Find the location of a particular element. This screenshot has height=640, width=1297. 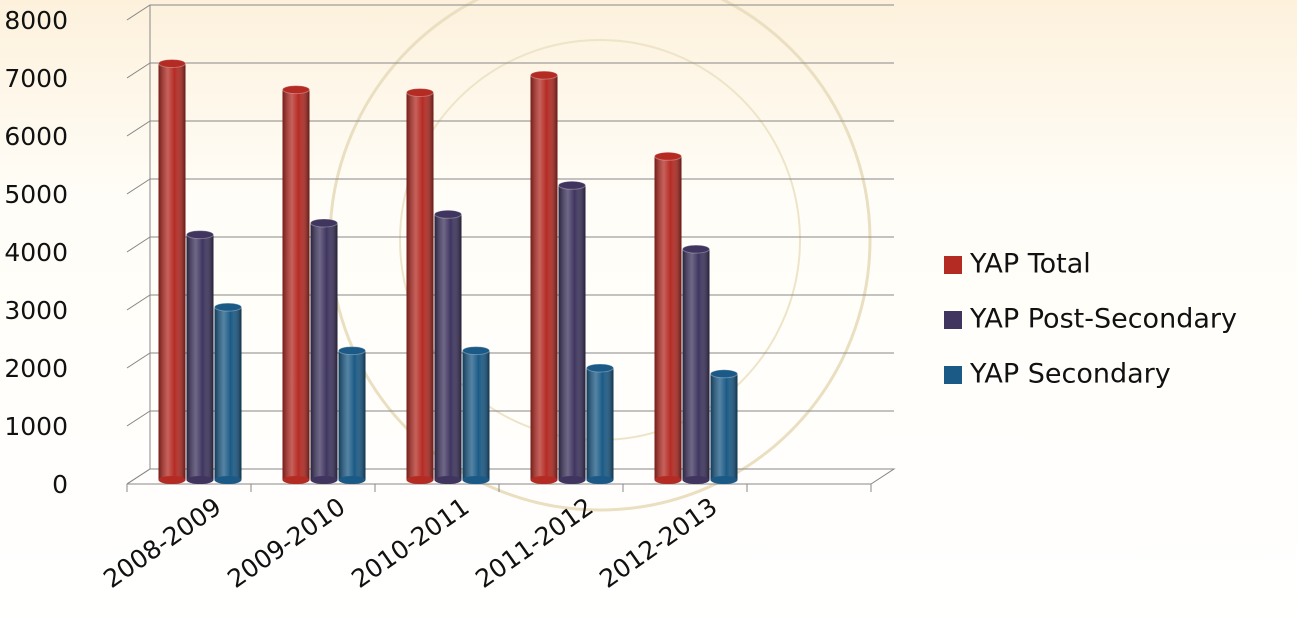

y-tick-label: 3000 is located at coordinates (36, 310).